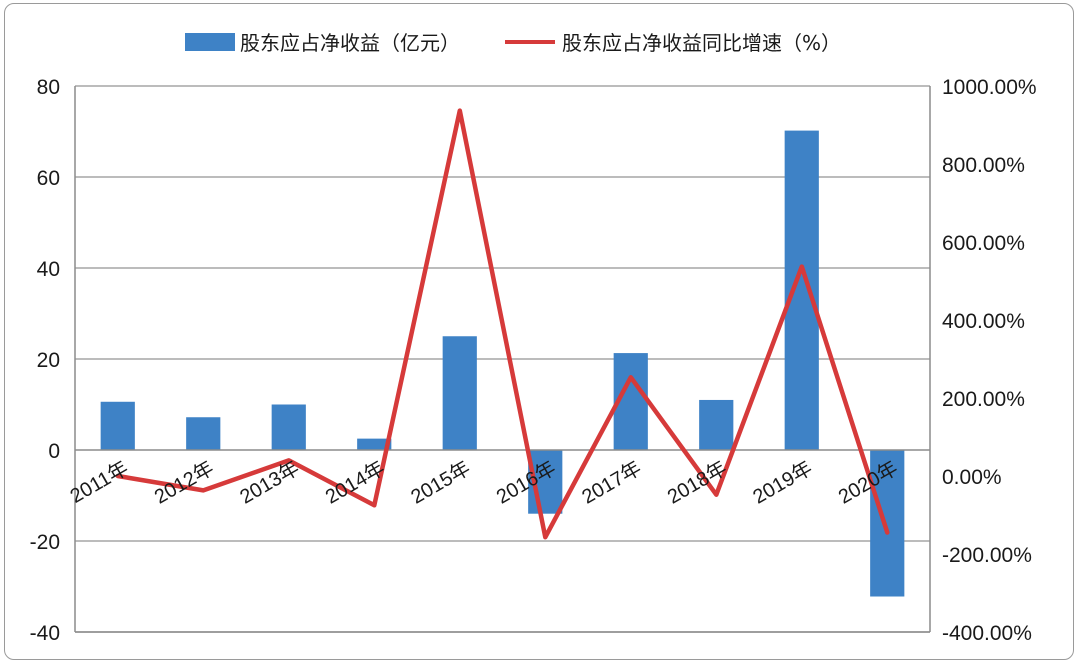 The image size is (1080, 666). What do you see at coordinates (350, 43) in the screenshot?
I see `legend-bar-label: 股东应占净收益（亿元）` at bounding box center [350, 43].